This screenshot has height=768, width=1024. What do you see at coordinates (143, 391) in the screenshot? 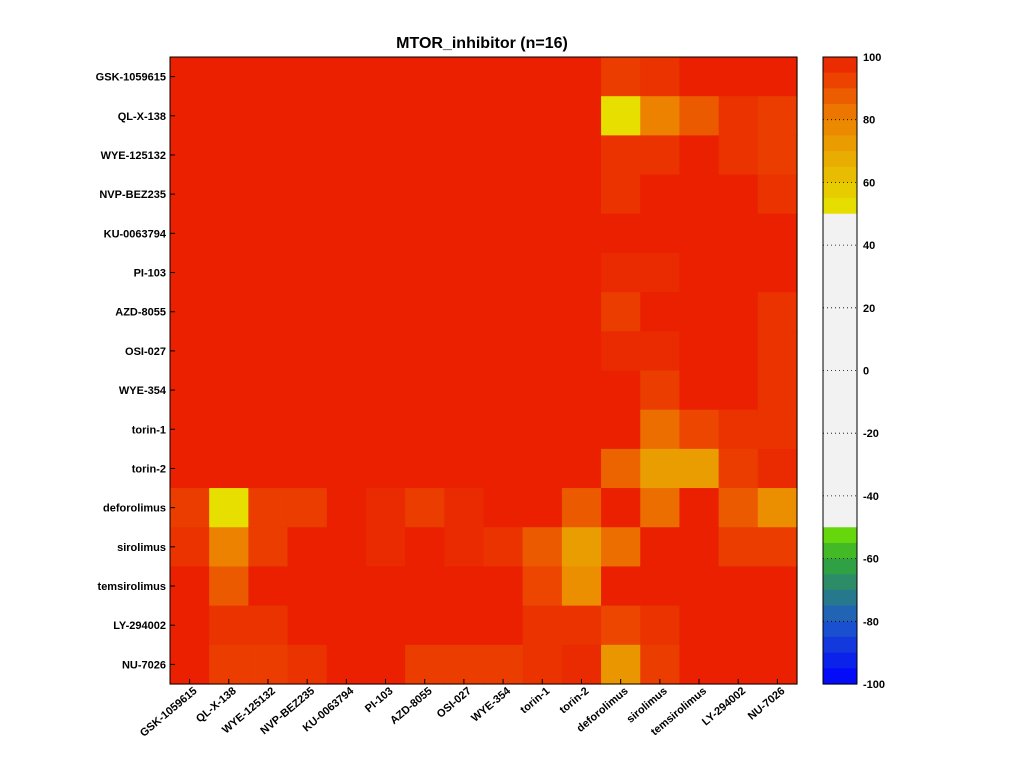
I see `row-label: WYE-354` at bounding box center [143, 391].